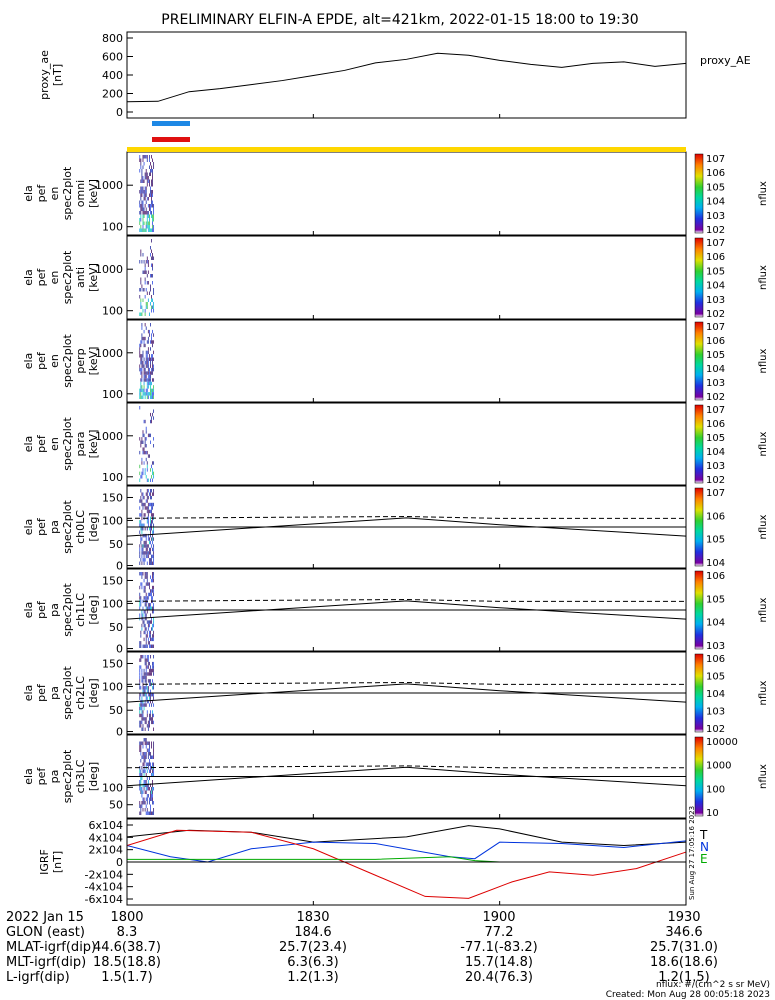 The image size is (775, 1000). I want to click on ephem-value: 25.7(31.0), so click(684, 947).